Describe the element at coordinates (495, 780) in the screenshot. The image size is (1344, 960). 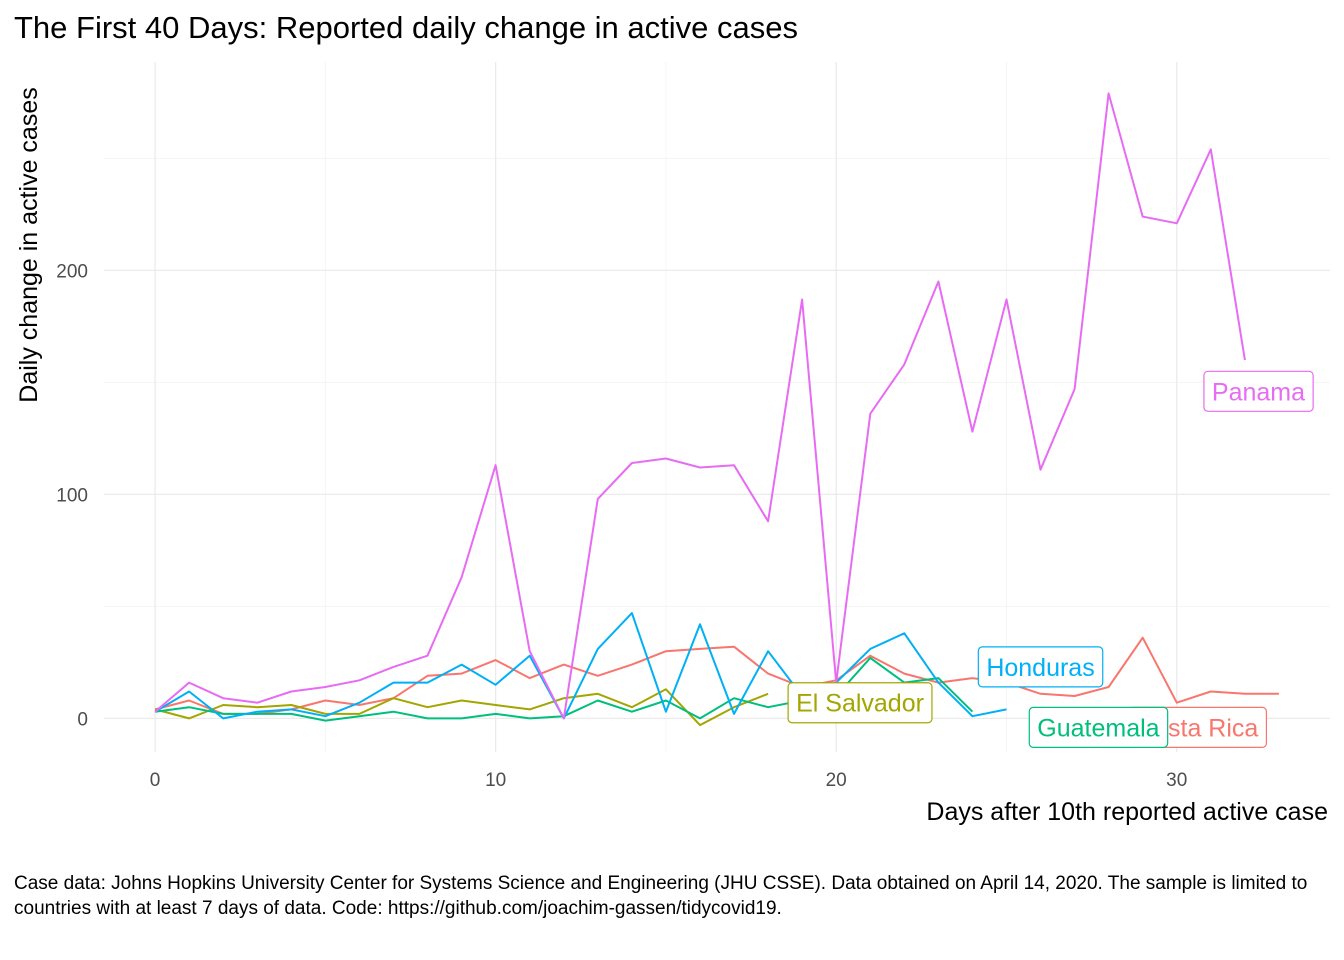
I see `x-tick-label: 10` at that location.